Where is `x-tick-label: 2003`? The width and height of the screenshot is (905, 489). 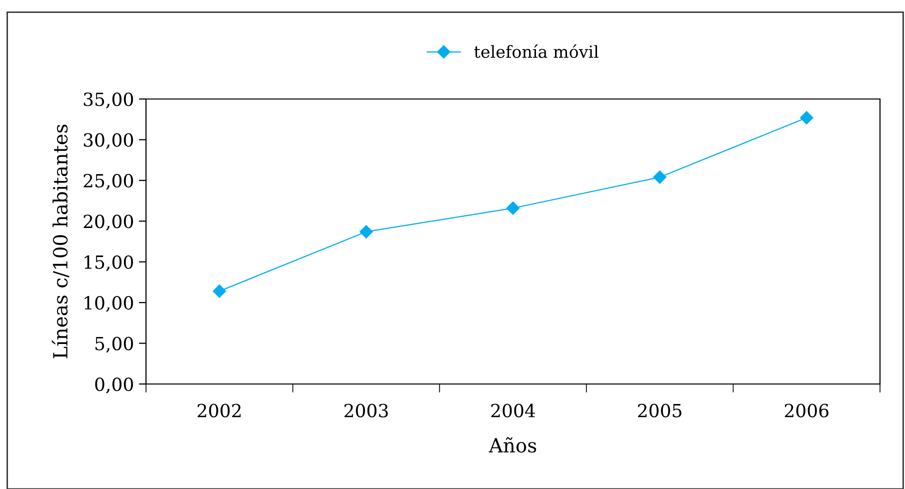 x-tick-label: 2003 is located at coordinates (366, 411).